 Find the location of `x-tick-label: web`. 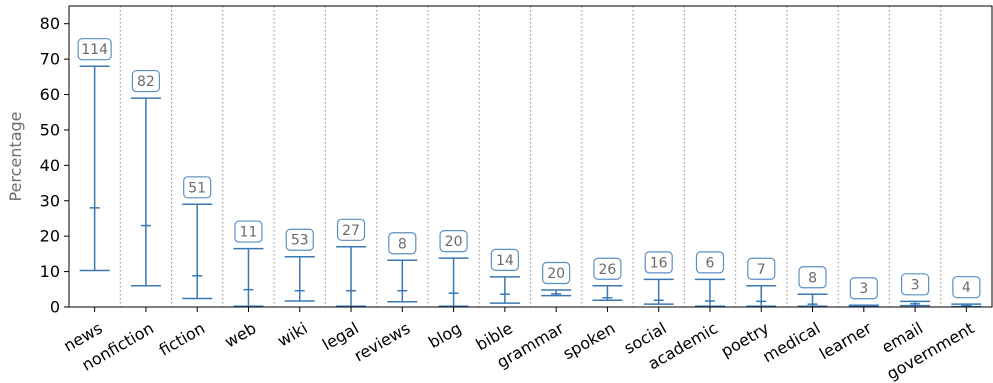

x-tick-label: web is located at coordinates (240, 334).